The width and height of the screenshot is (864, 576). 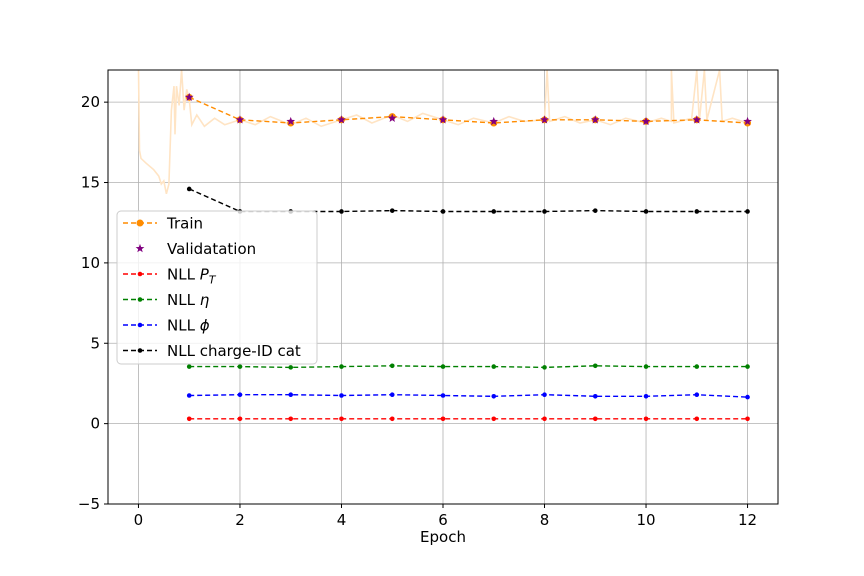 I want to click on x-axis-title: Epoch, so click(x=443, y=537).